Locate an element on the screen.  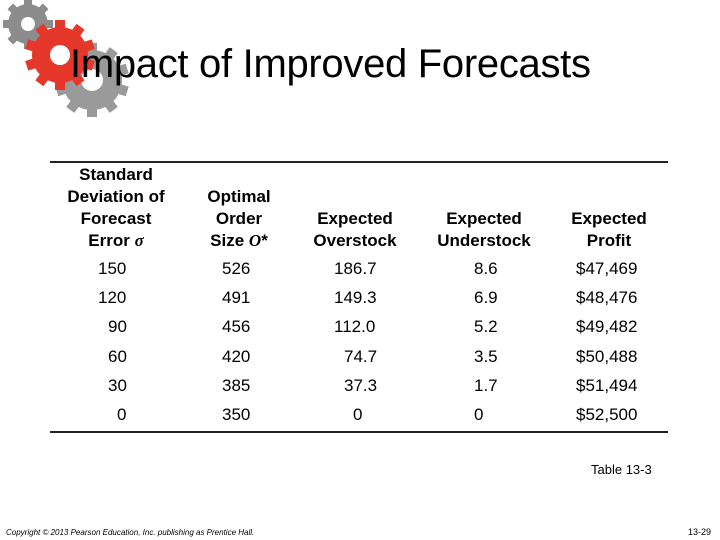
cell-optimal-order: 526 is located at coordinates (236, 268).